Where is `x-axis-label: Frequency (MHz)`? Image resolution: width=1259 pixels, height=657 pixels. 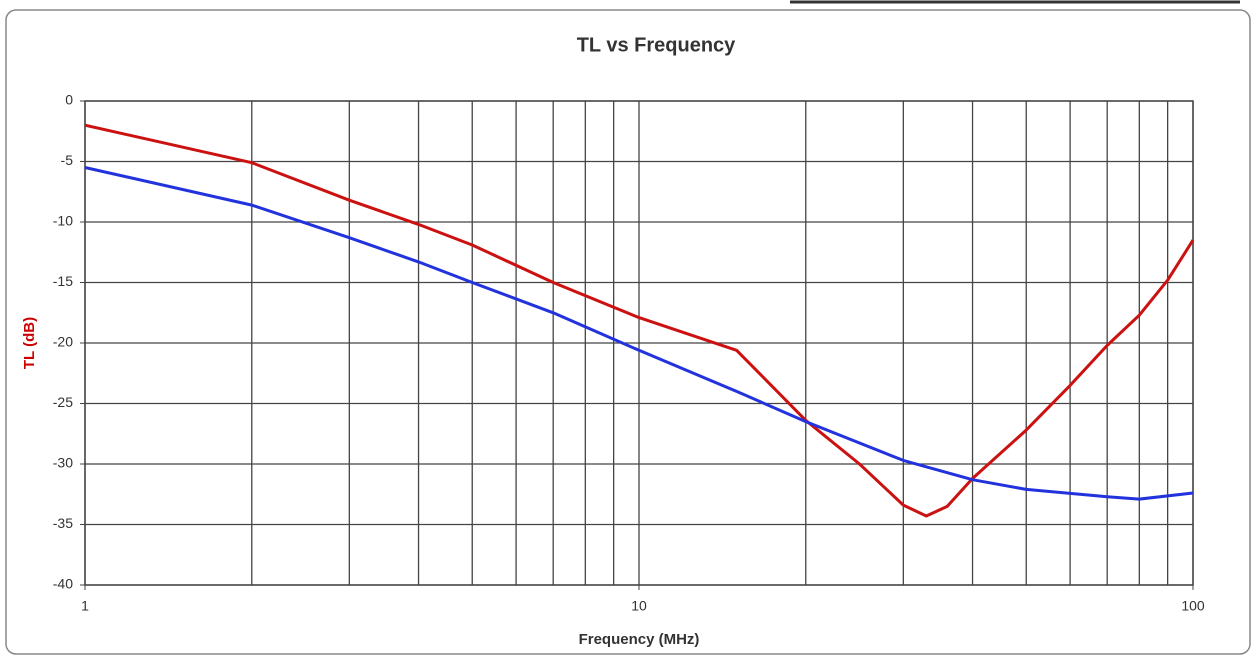 x-axis-label: Frequency (MHz) is located at coordinates (639, 639).